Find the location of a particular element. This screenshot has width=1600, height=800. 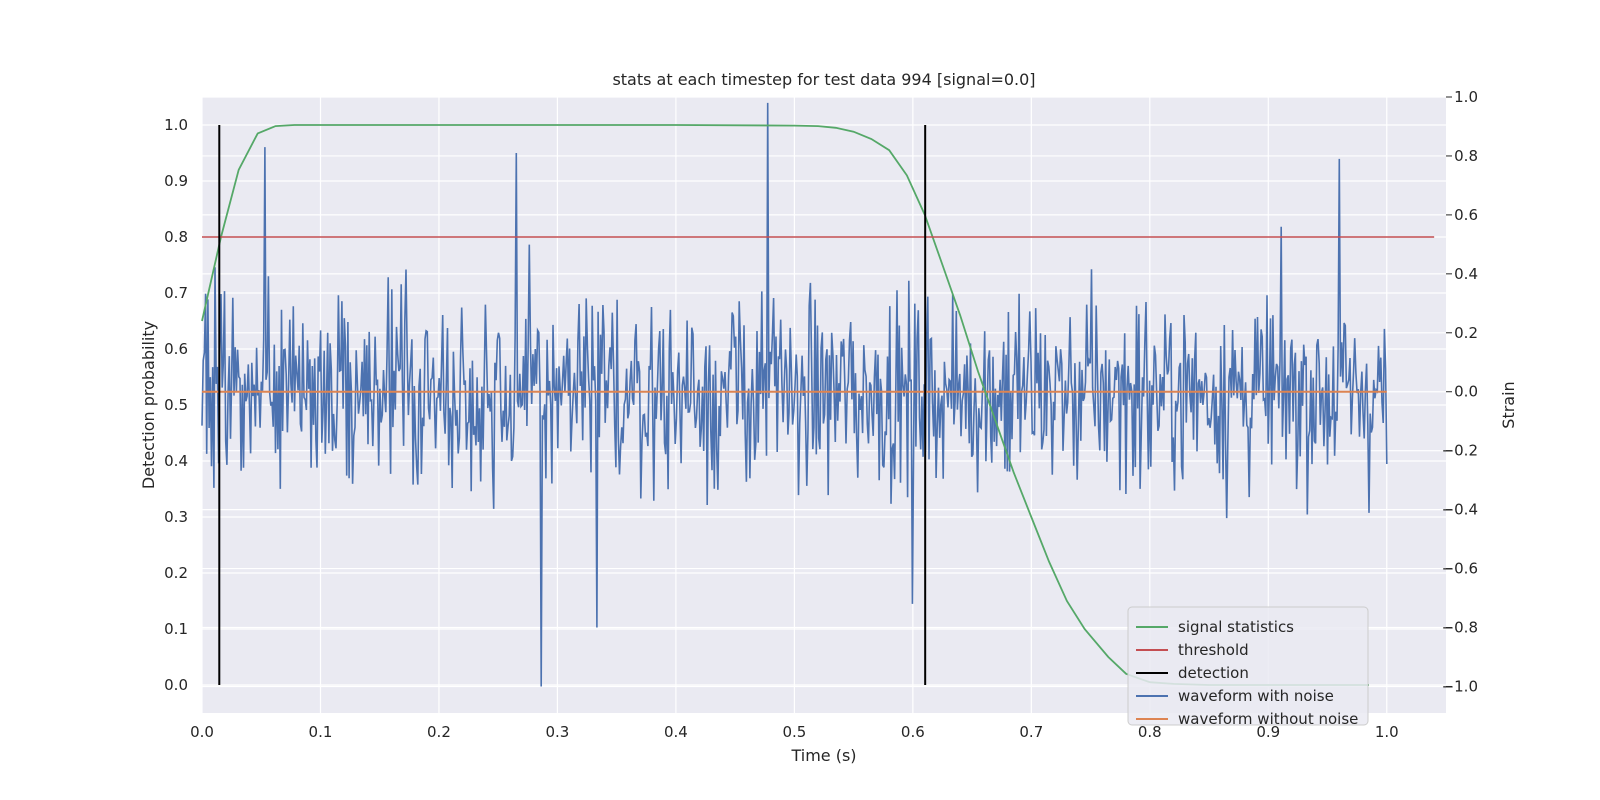

legend-label: detection is located at coordinates (1213, 673).